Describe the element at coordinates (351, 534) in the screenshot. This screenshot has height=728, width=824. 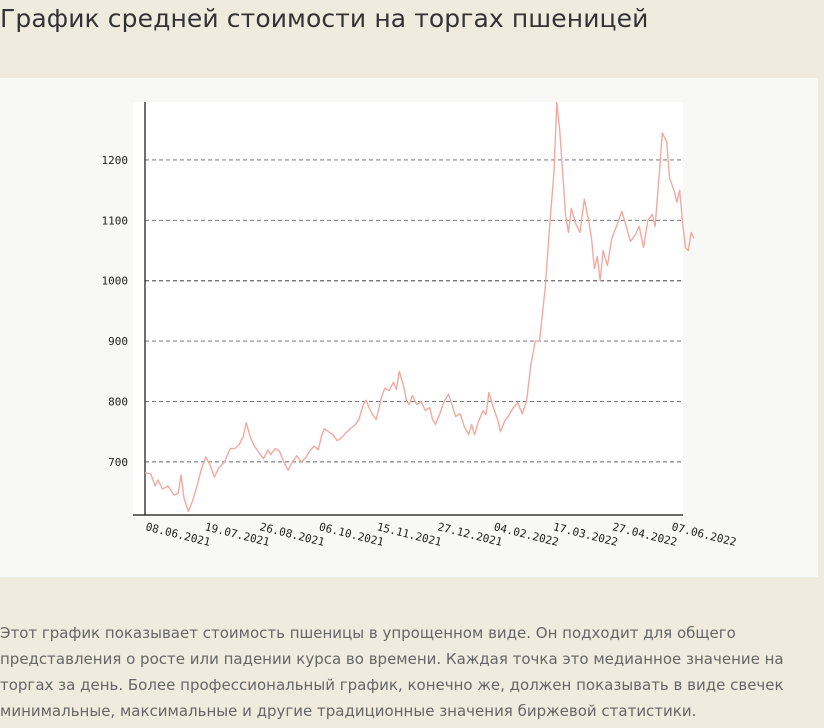
I see `x-tick-label: 06.10.2021` at that location.